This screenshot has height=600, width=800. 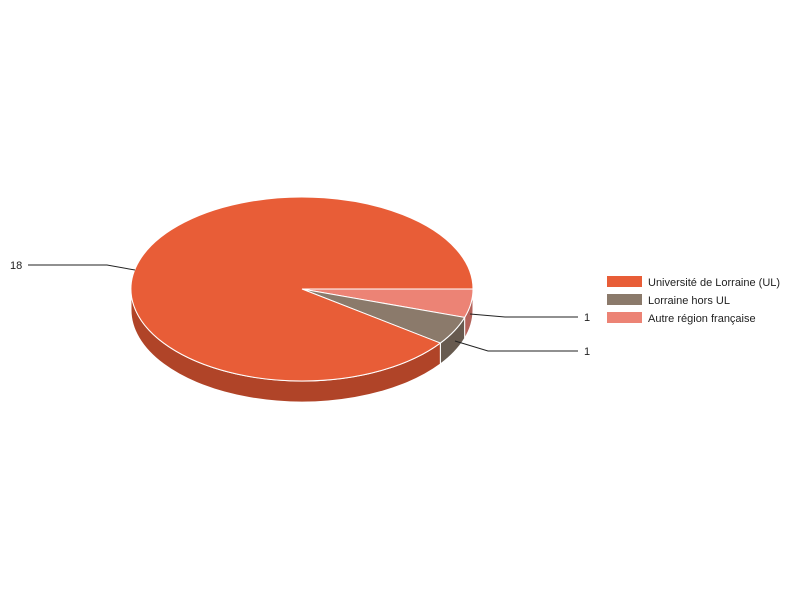 What do you see at coordinates (16, 266) in the screenshot?
I see `data-label: 18` at bounding box center [16, 266].